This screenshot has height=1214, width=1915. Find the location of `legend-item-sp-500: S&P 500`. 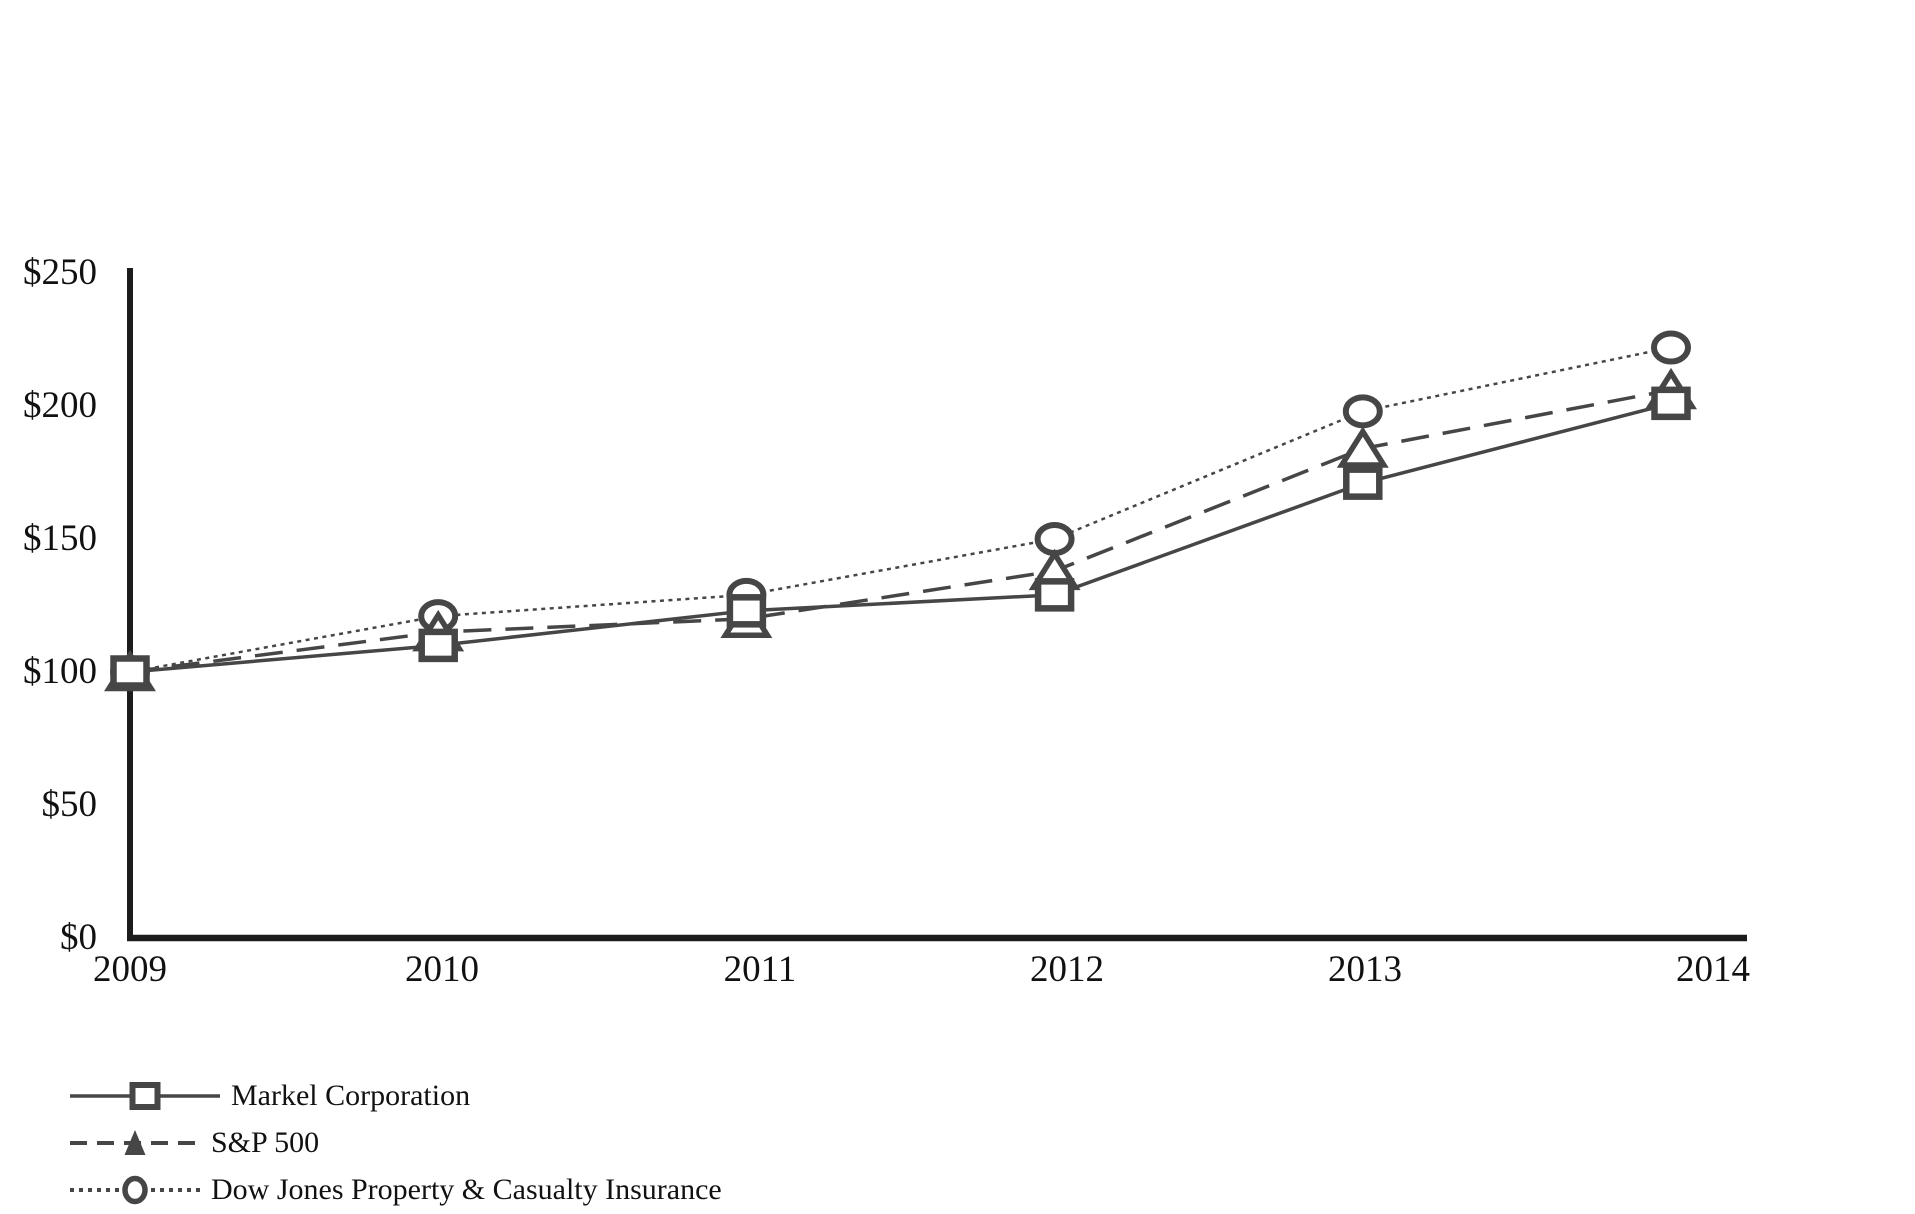

legend-item-sp-500: S&P 500 is located at coordinates (396, 1142).